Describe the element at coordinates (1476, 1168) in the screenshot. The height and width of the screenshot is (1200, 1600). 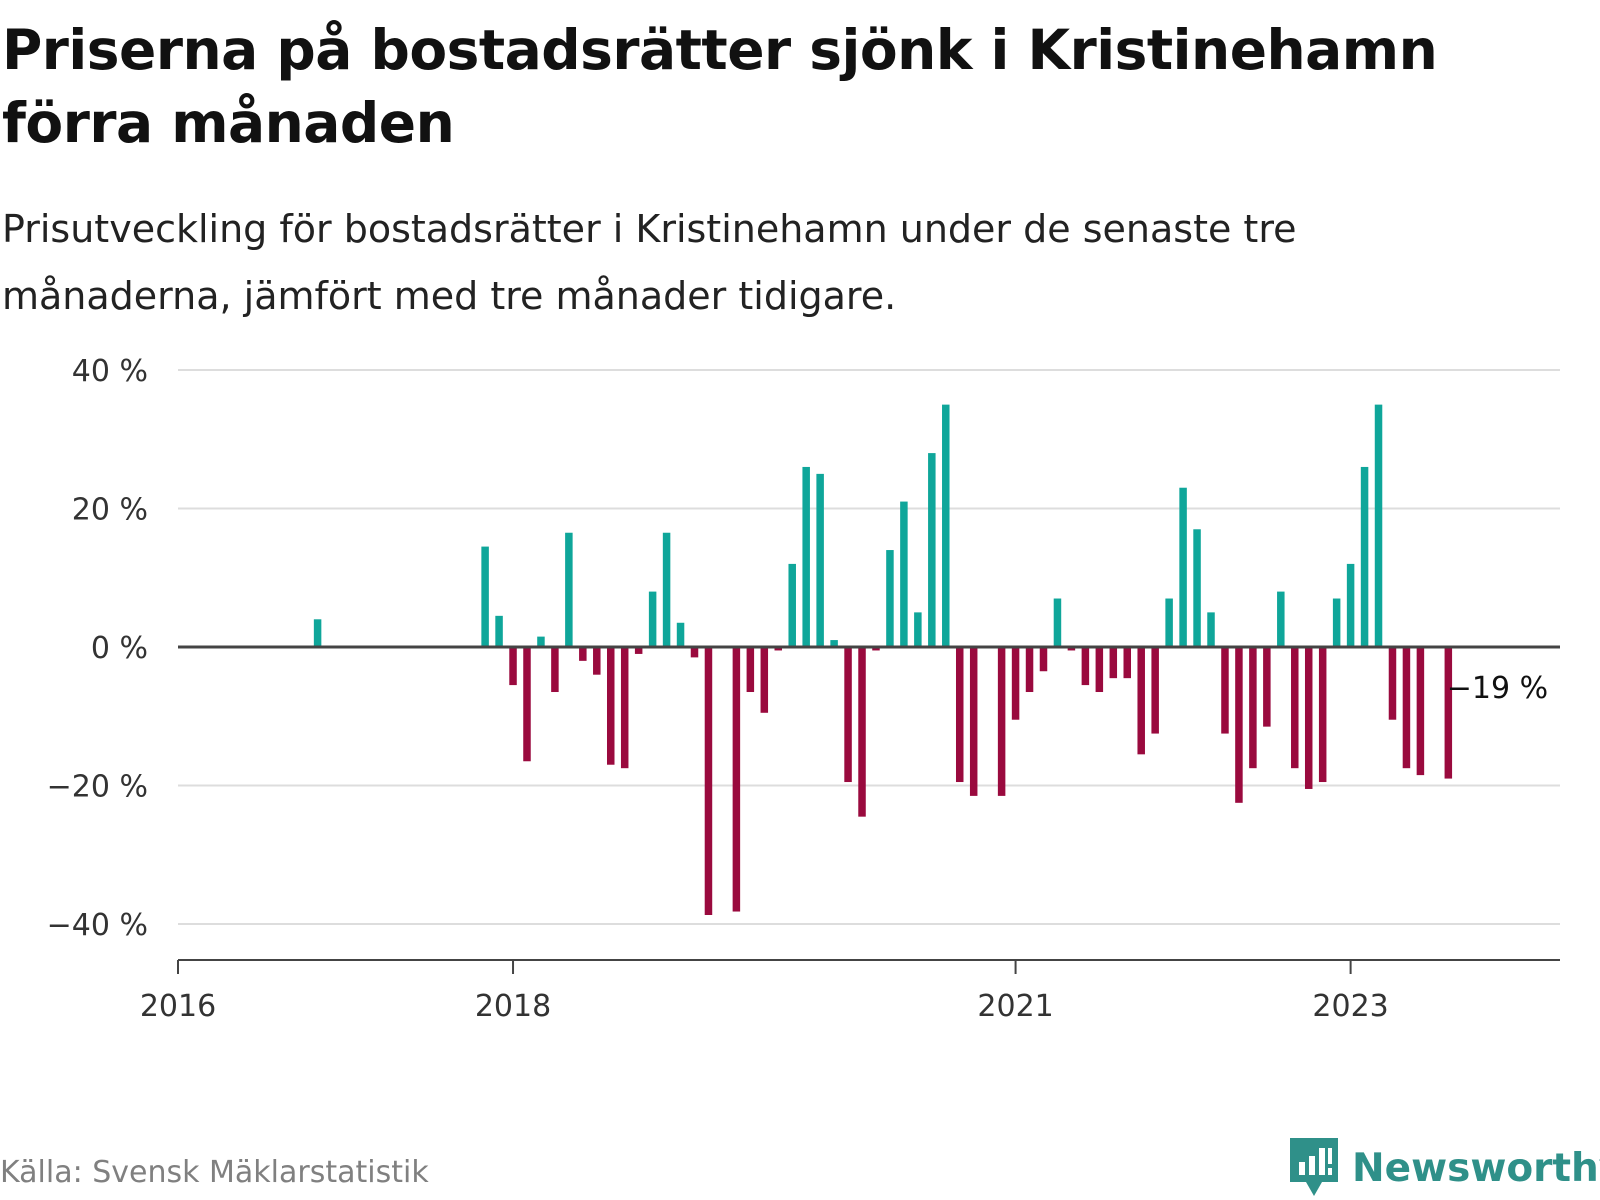
I see `brand-name: Newsworthy` at that location.